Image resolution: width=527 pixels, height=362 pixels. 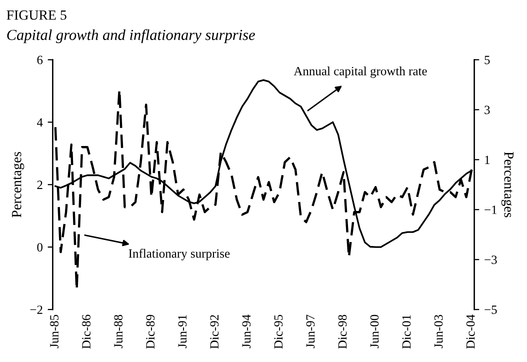 I want to click on x-tick-label: Jun-00, so click(x=374, y=331).